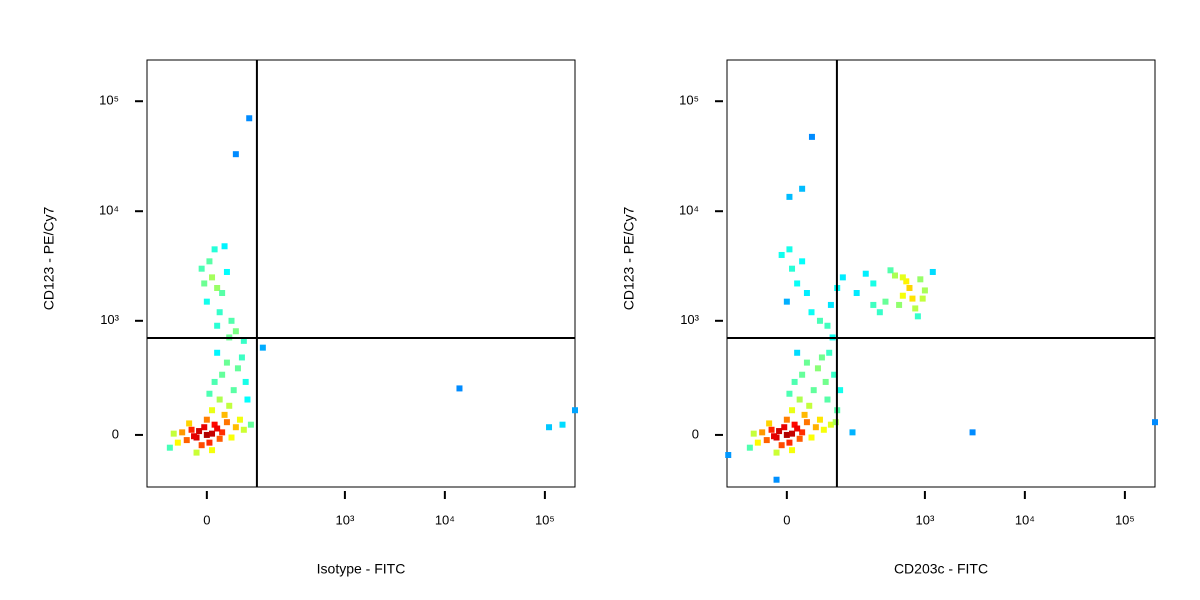  Describe the element at coordinates (695, 433) in the screenshot. I see `y-tick-label: 0` at that location.